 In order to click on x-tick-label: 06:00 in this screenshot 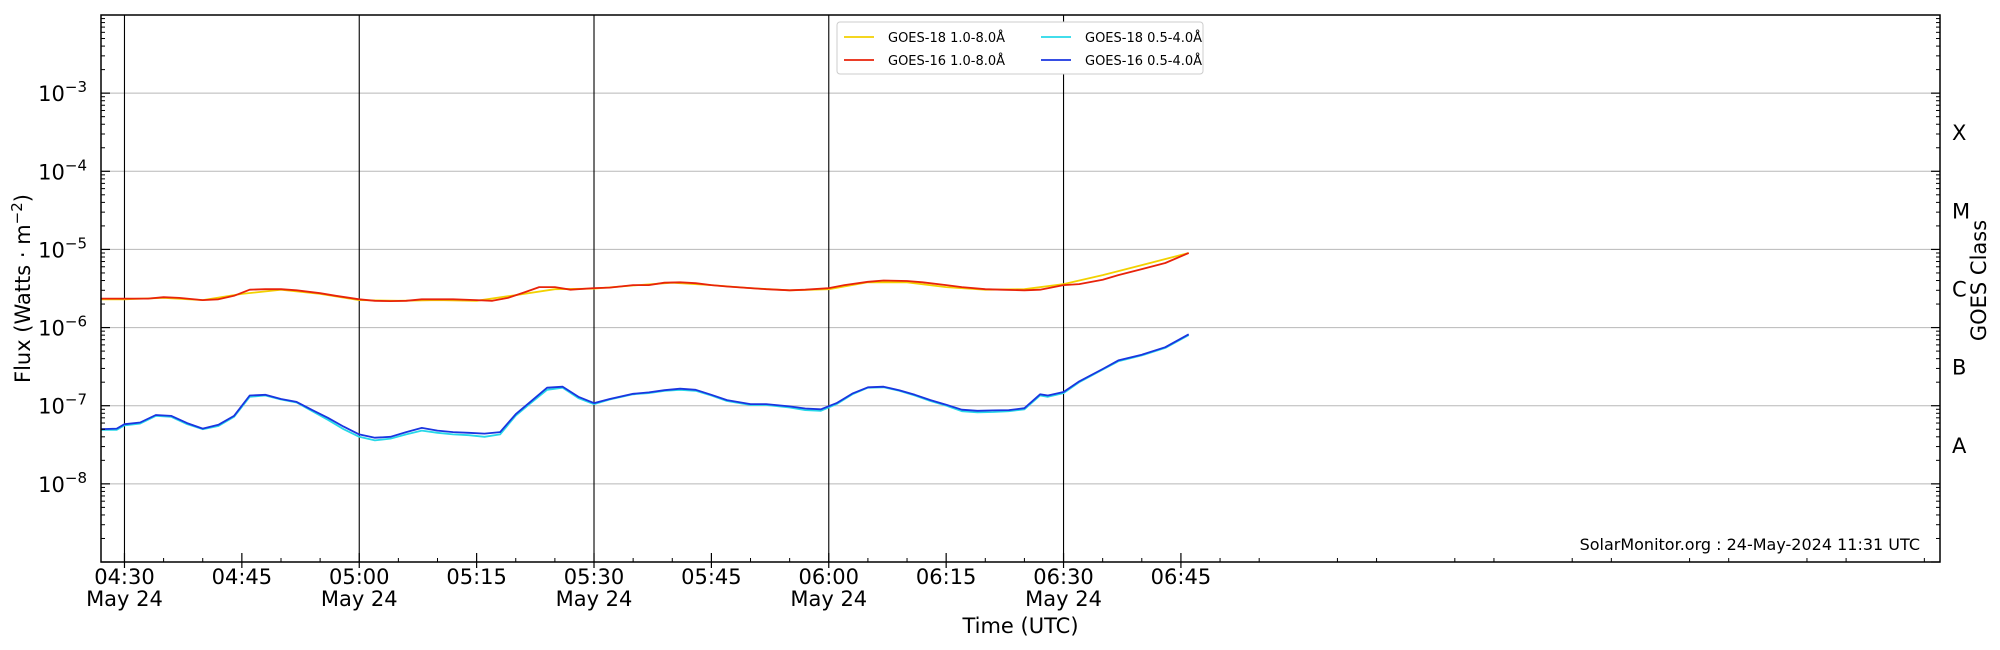, I will do `click(829, 577)`.